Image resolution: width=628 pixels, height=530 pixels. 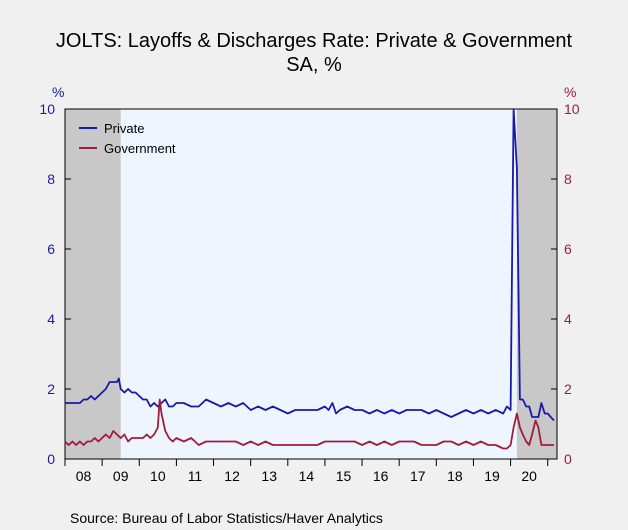 I want to click on y-tick-label-left: 4, so click(x=51, y=319).